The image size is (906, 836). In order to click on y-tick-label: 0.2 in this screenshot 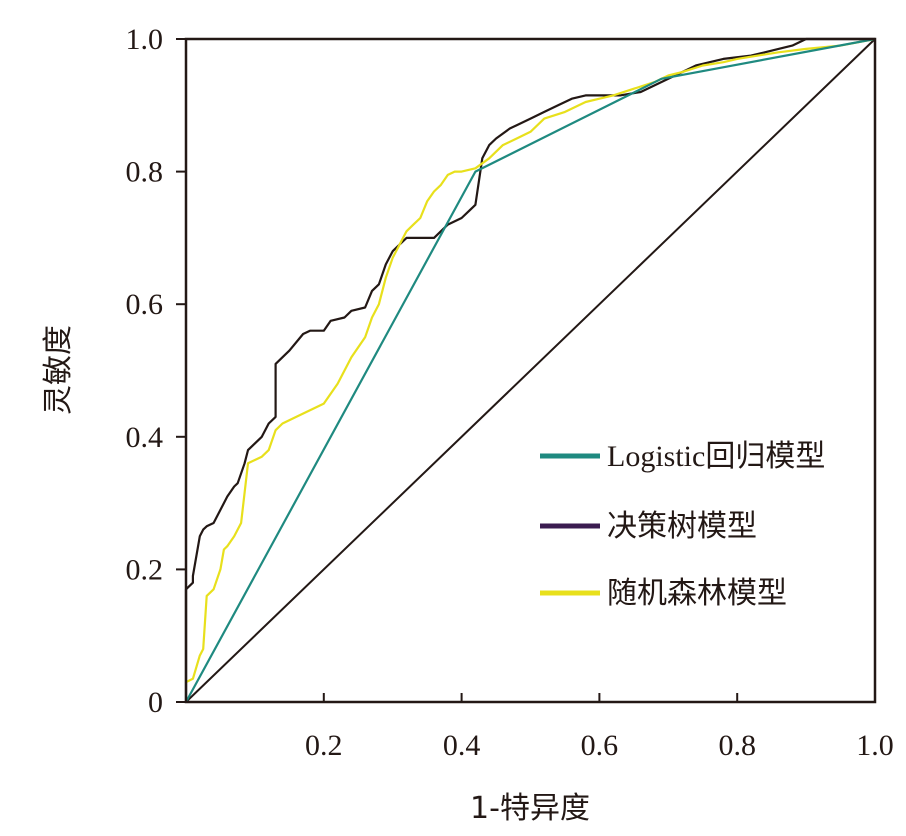, I will do `click(145, 569)`.